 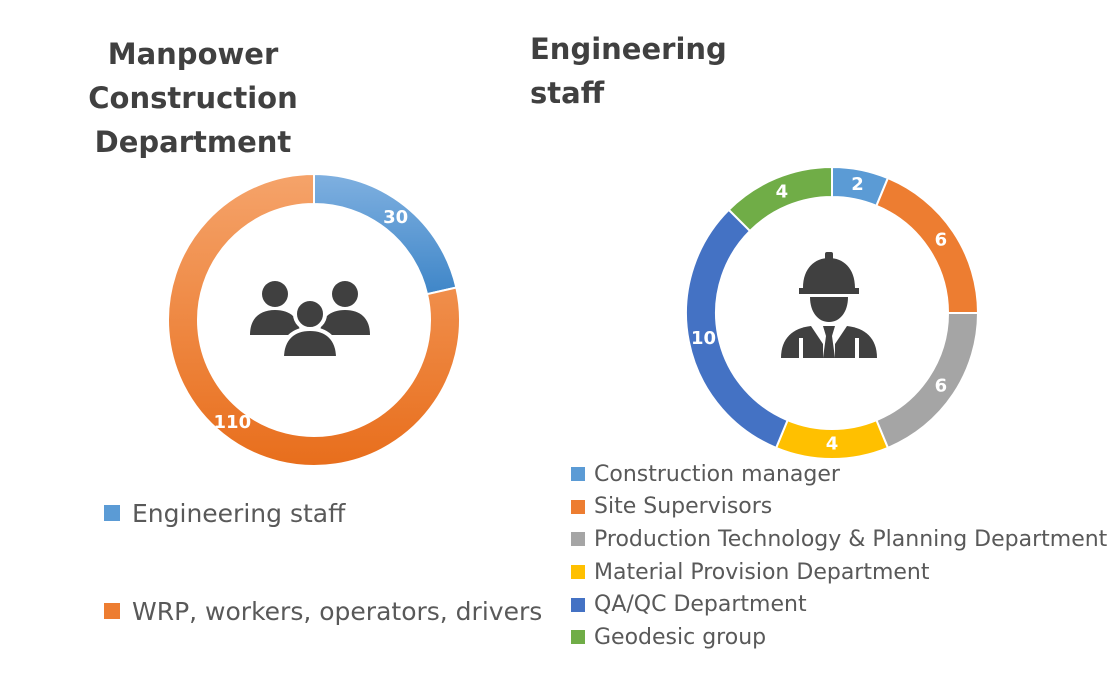 I want to click on legend-item-engineering-staff: Engineering staff, so click(x=323, y=513).